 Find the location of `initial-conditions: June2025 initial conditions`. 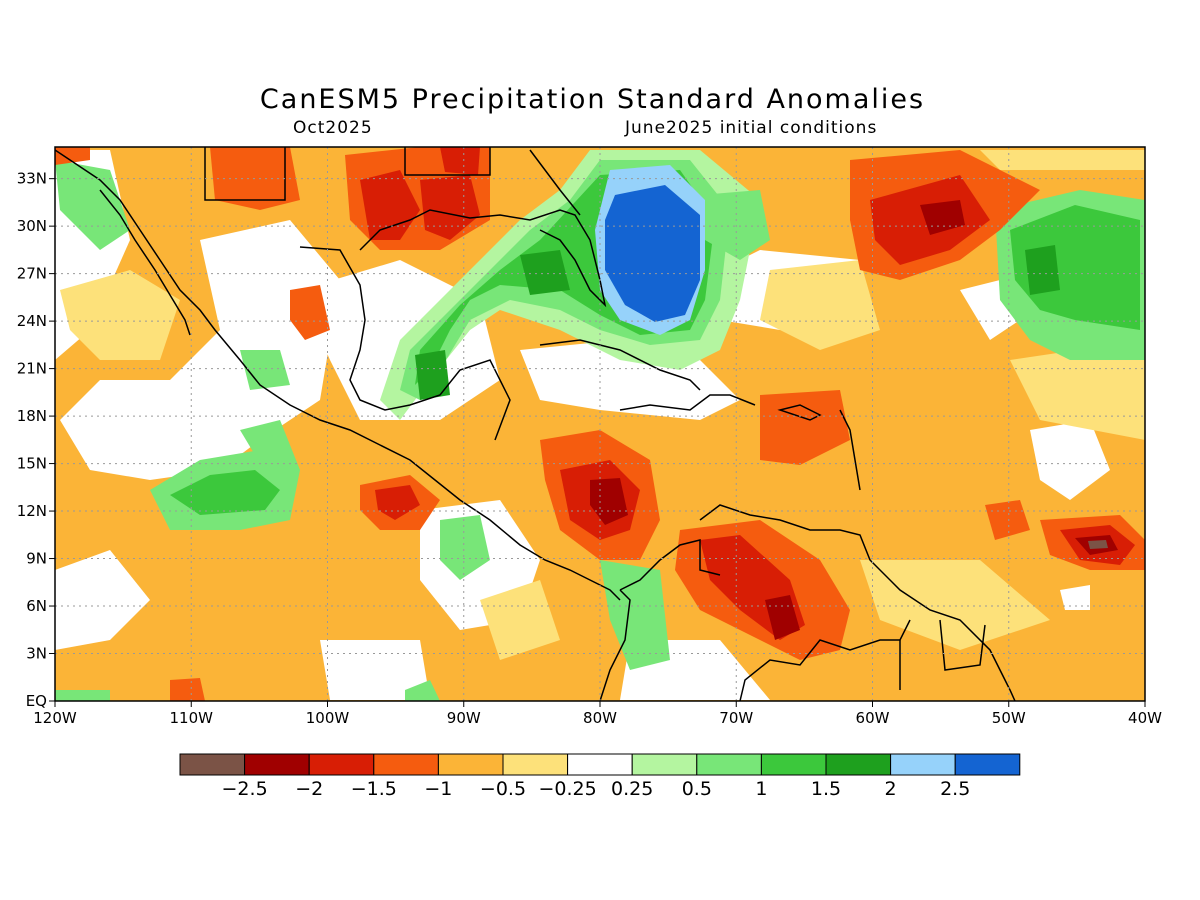

initial-conditions: June2025 initial conditions is located at coordinates (751, 128).